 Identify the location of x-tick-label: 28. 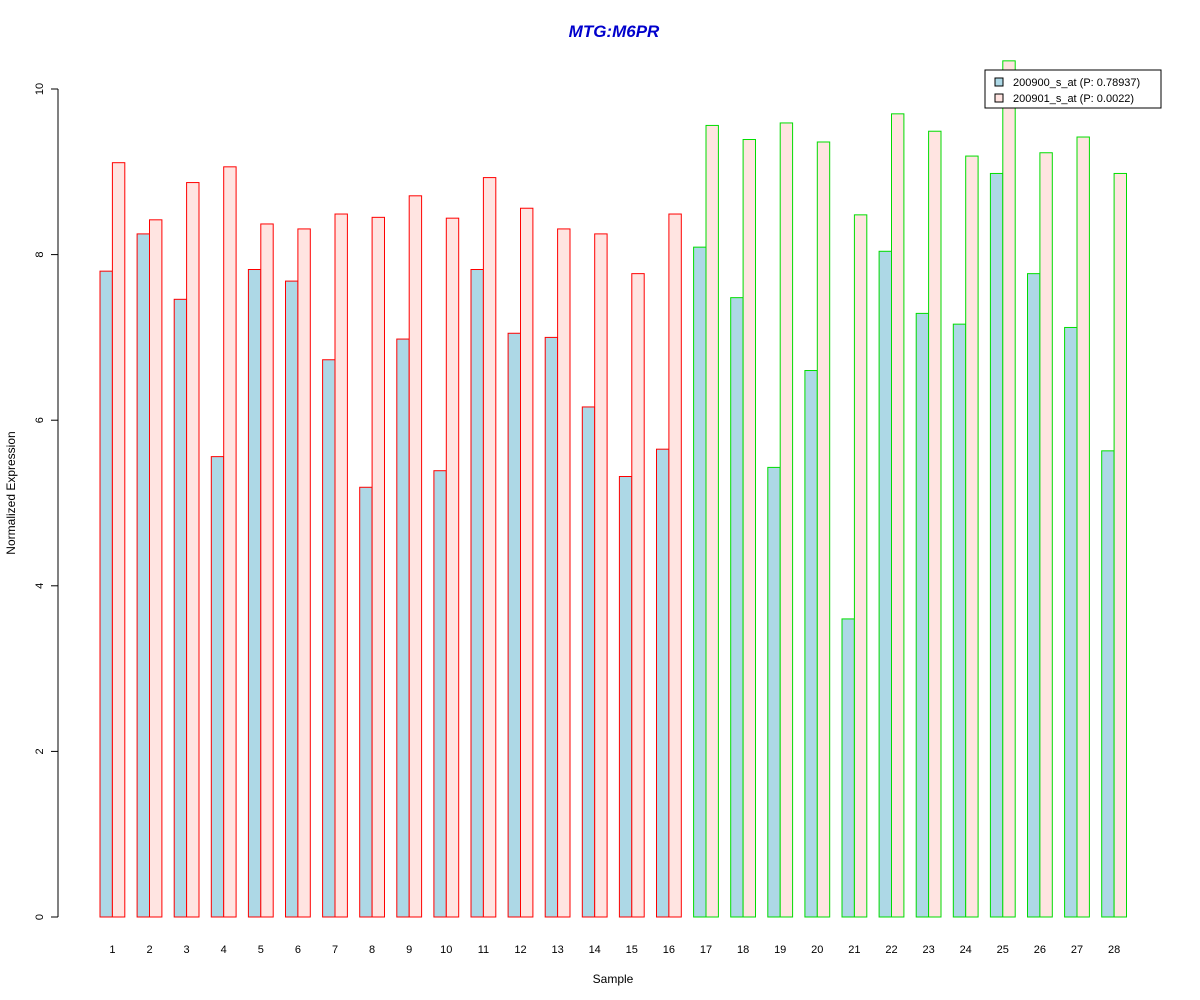
(1114, 950).